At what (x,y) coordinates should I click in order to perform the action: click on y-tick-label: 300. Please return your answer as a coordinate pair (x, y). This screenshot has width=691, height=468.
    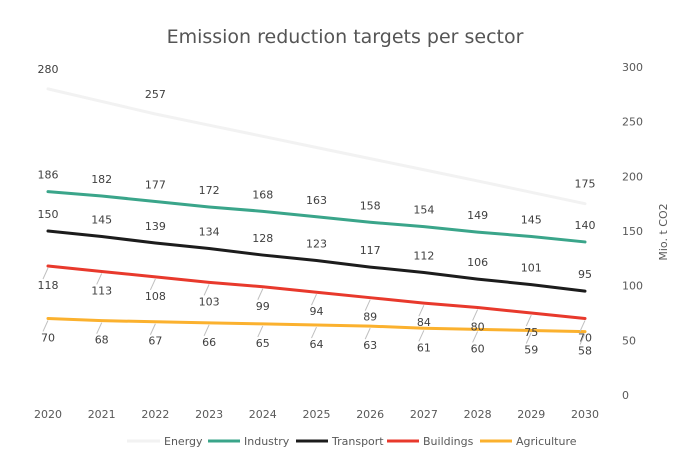
    Looking at the image, I should click on (632, 67).